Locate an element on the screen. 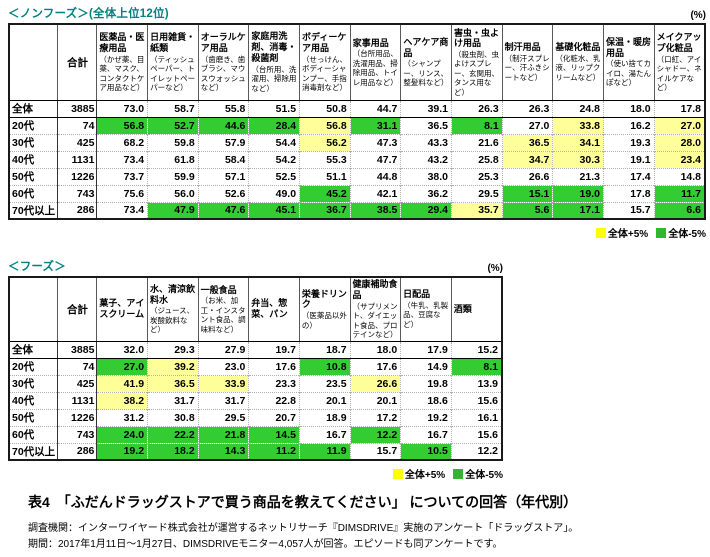 The height and width of the screenshot is (557, 710). column-header: 家庭用洗剤、消毒・殺菌剤 （台所用、洗濯用、掃除用など） is located at coordinates (274, 62).